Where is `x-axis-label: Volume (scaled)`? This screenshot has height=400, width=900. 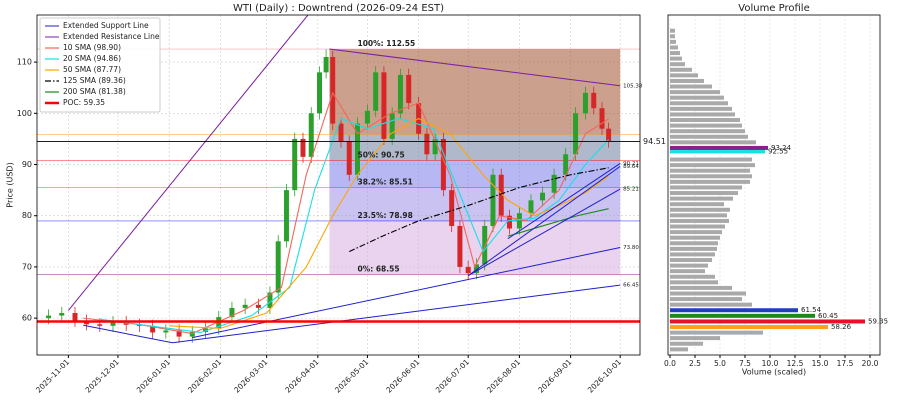 x-axis-label: Volume (scaled) is located at coordinates (774, 372).